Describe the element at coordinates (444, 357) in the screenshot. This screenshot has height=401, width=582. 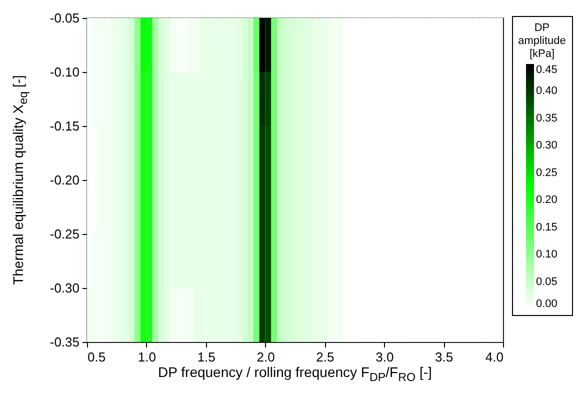
I see `x-tick-label: 3.5` at that location.